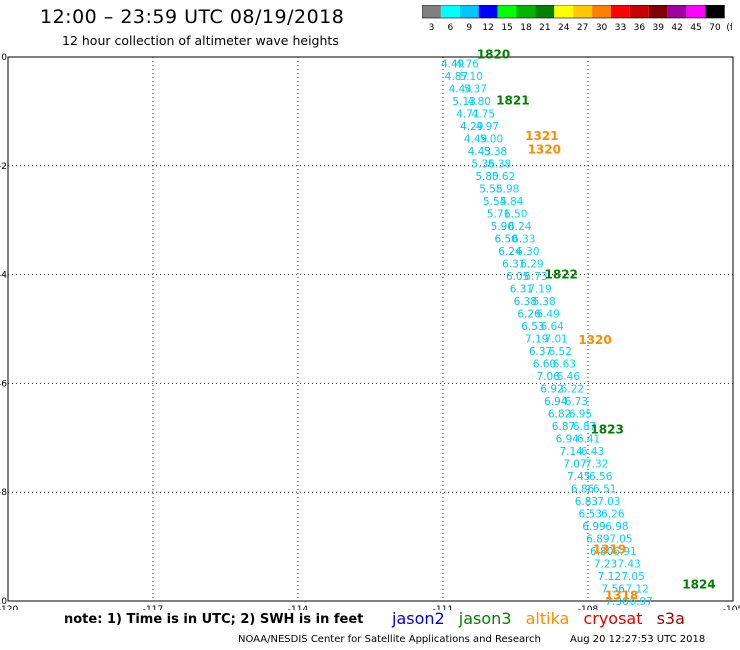  What do you see at coordinates (592, 452) in the screenshot?
I see `swh-value-track_b: 6.43` at bounding box center [592, 452].